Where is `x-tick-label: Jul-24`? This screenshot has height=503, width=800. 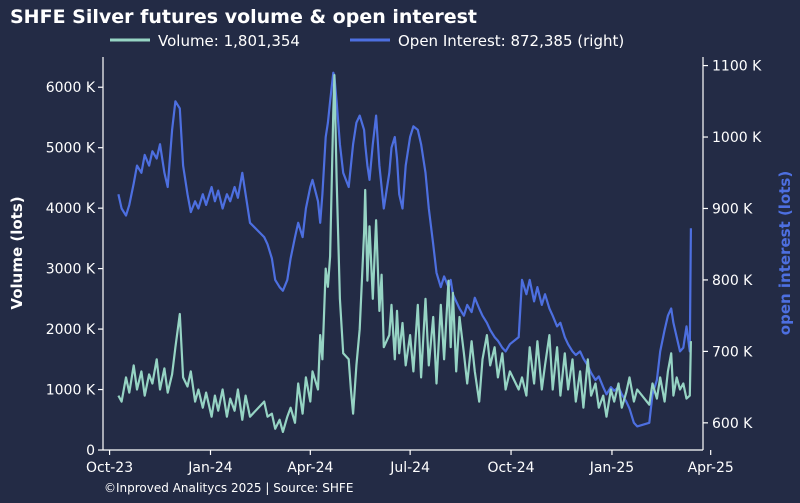
x-tick-label: Jul-24 is located at coordinates (409, 468).